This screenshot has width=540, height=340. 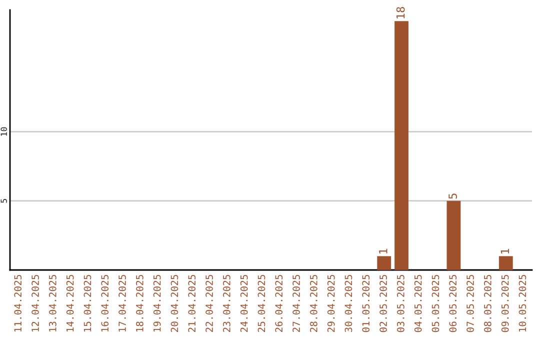 What do you see at coordinates (3, 131) in the screenshot?
I see `y-tick-label: 10` at bounding box center [3, 131].